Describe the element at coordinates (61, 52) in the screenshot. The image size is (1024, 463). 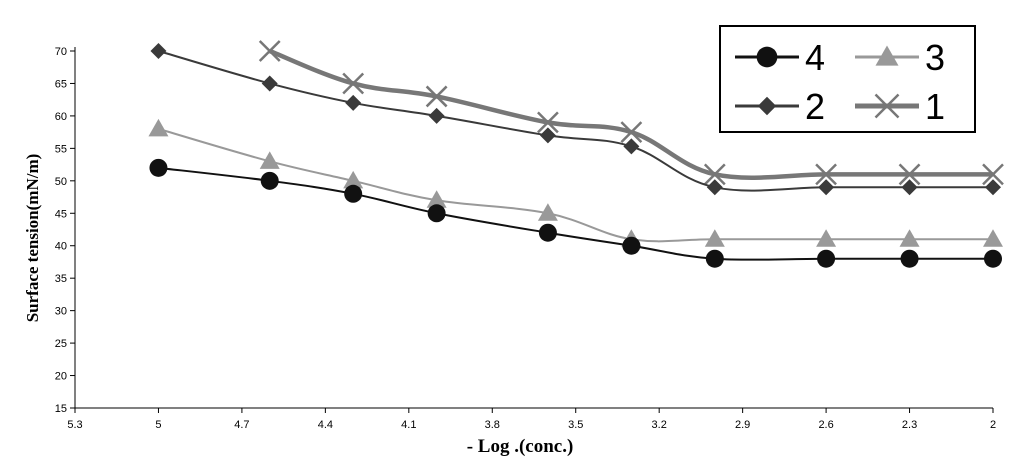
I see `y-tick-label: 70` at that location.